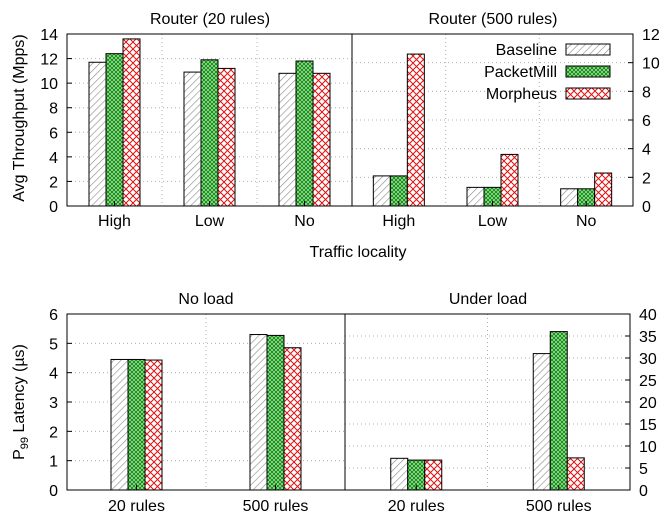 This screenshot has height=517, width=670. I want to click on bar-packetmill-high, so click(114, 130).